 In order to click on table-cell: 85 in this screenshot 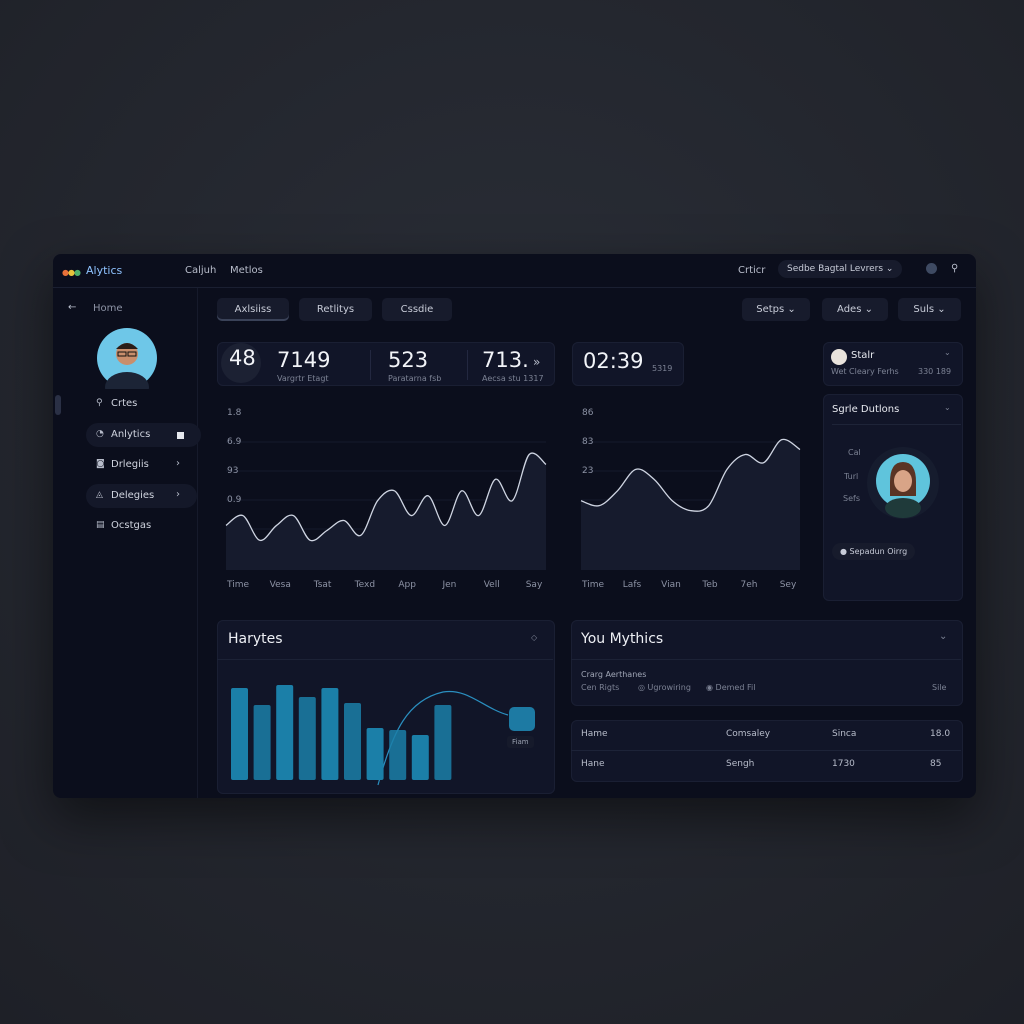, I will do `click(936, 764)`.